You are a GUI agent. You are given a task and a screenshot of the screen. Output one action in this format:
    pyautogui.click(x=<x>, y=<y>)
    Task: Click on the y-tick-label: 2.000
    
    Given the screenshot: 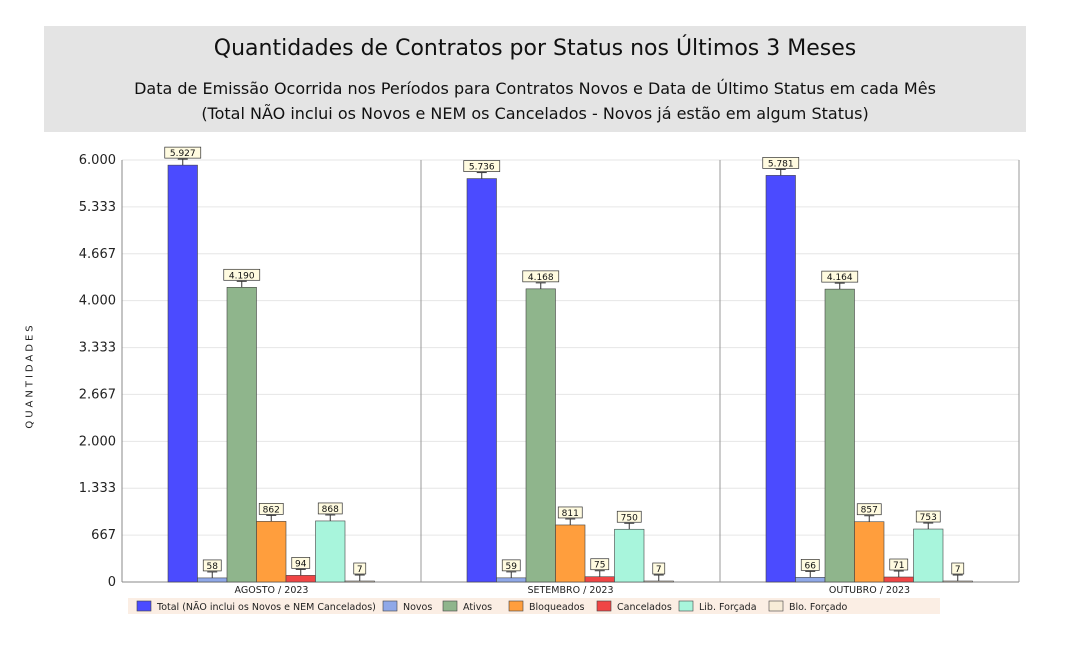 What is the action you would take?
    pyautogui.click(x=97, y=441)
    